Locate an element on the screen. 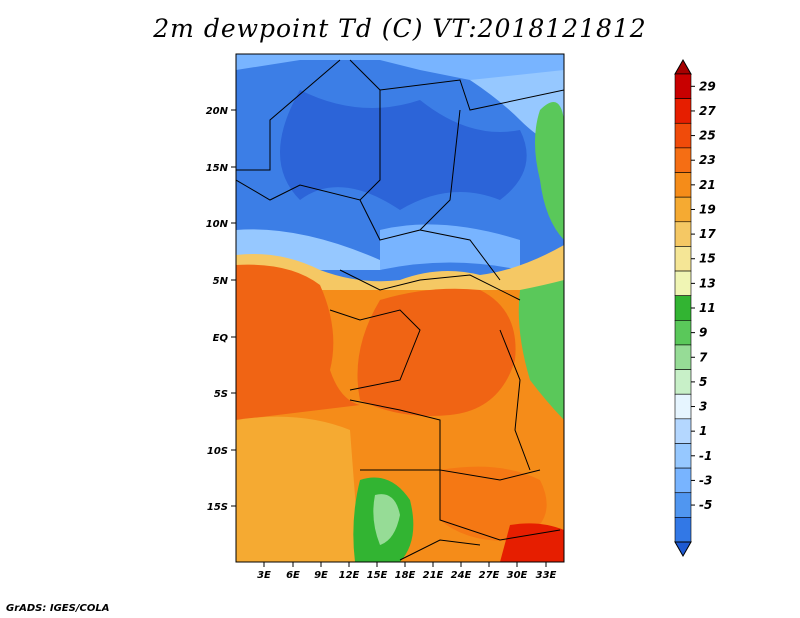 The width and height of the screenshot is (800, 618). colorbar-label: -1 is located at coordinates (705, 456).